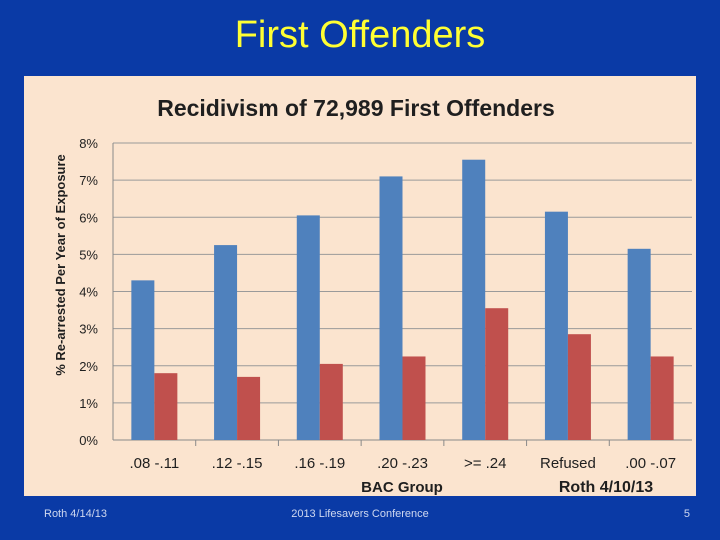  Describe the element at coordinates (485, 463) in the screenshot. I see `x-tick-label: >= .24` at that location.